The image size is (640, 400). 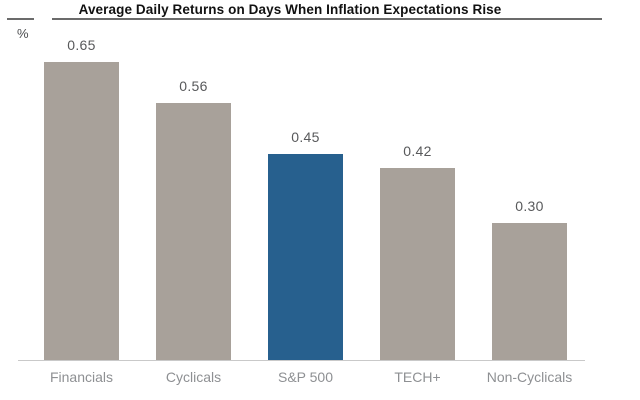 I want to click on bar-non-cyclicals, so click(x=529, y=292).